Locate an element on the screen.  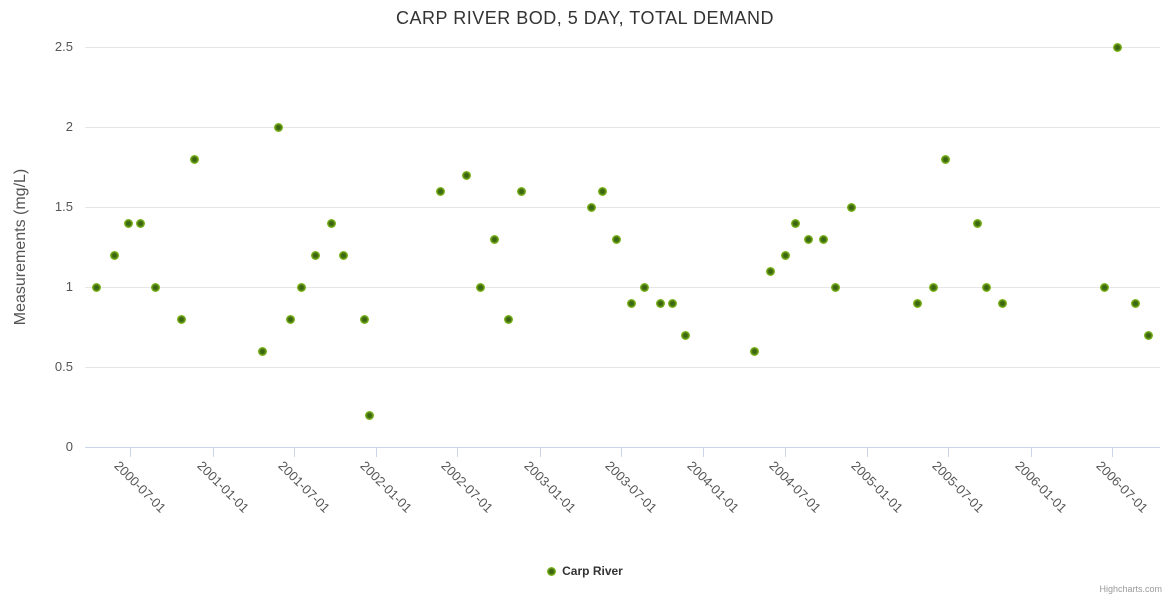
y-tick-label: 0.5 is located at coordinates (63, 366).